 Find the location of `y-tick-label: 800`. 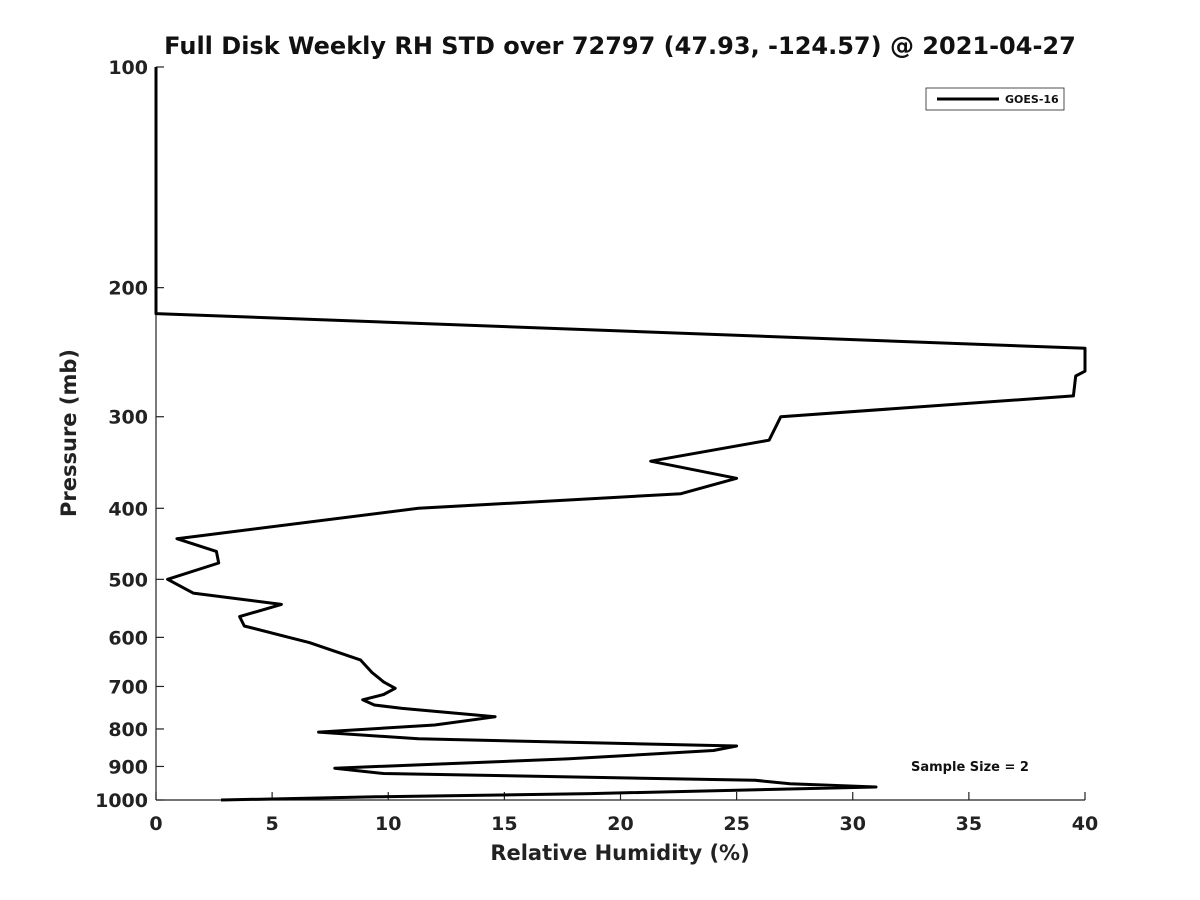

y-tick-label: 800 is located at coordinates (128, 730).